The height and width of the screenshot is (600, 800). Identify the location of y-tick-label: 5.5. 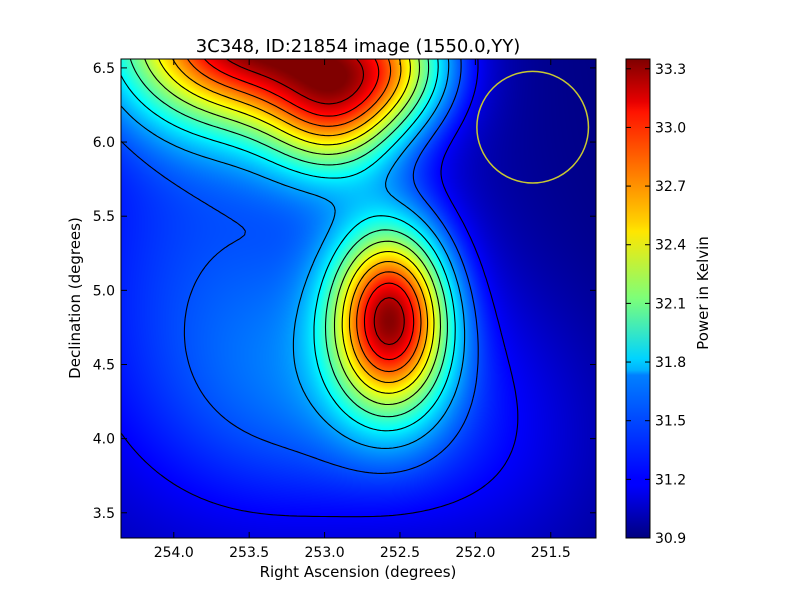
(104, 217).